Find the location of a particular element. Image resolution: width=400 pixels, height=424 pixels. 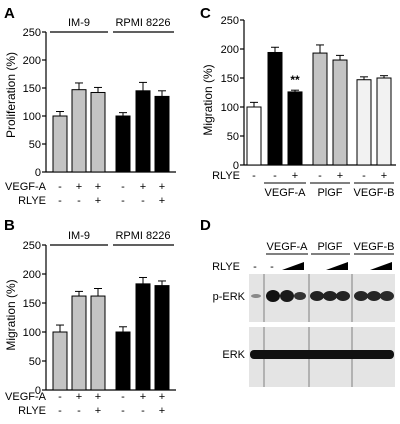

y-axis-ticks: 0 50 100 150 200 250 is located at coordinates (32, 318).